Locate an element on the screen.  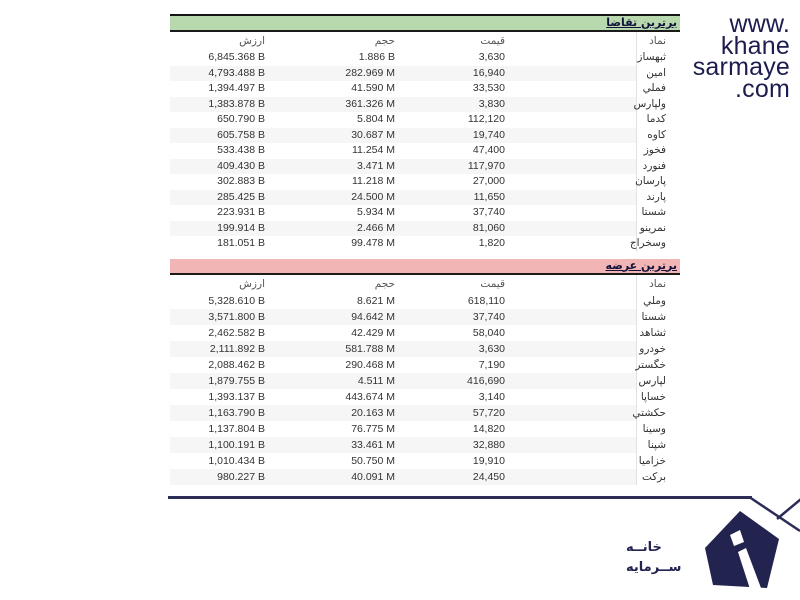
cell-value: 2,088.462 B is located at coordinates (236, 364).